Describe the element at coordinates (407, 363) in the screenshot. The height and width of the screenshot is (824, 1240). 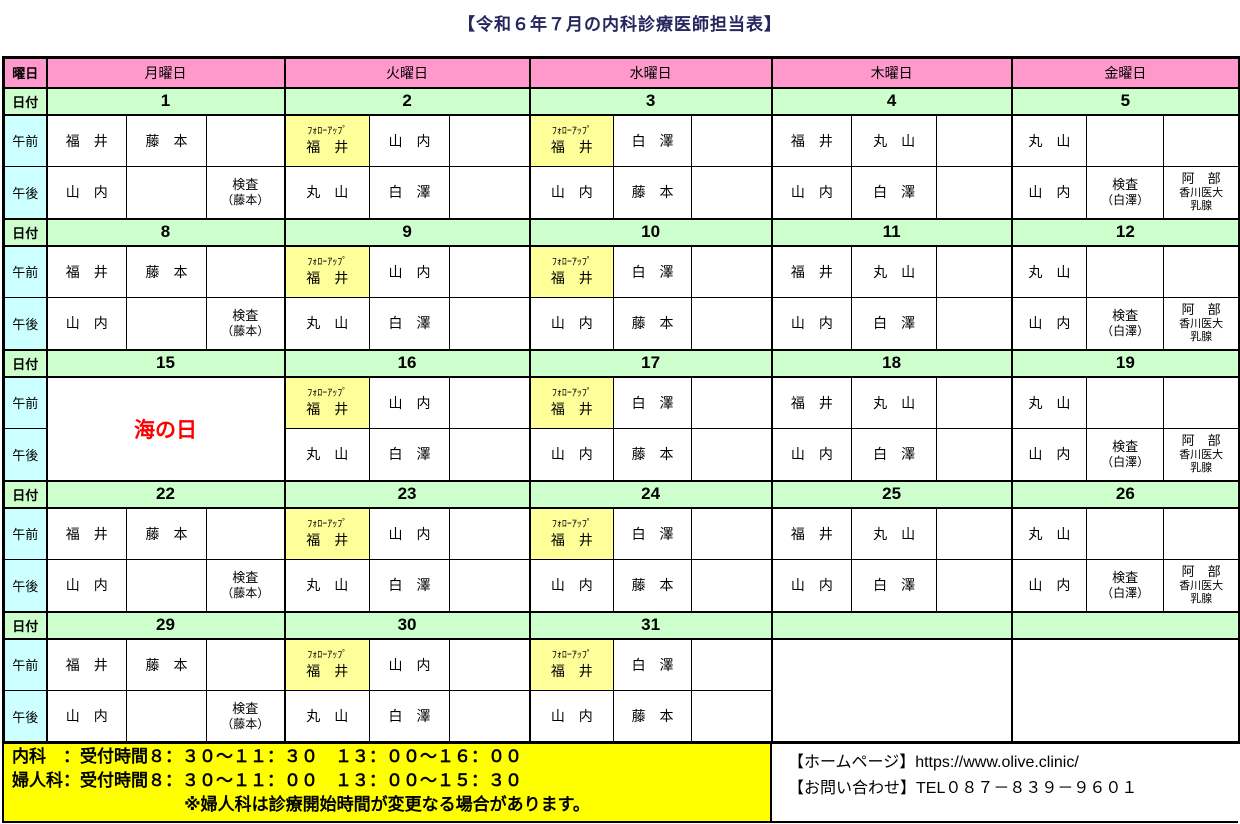
I see `date-cell: 16` at that location.